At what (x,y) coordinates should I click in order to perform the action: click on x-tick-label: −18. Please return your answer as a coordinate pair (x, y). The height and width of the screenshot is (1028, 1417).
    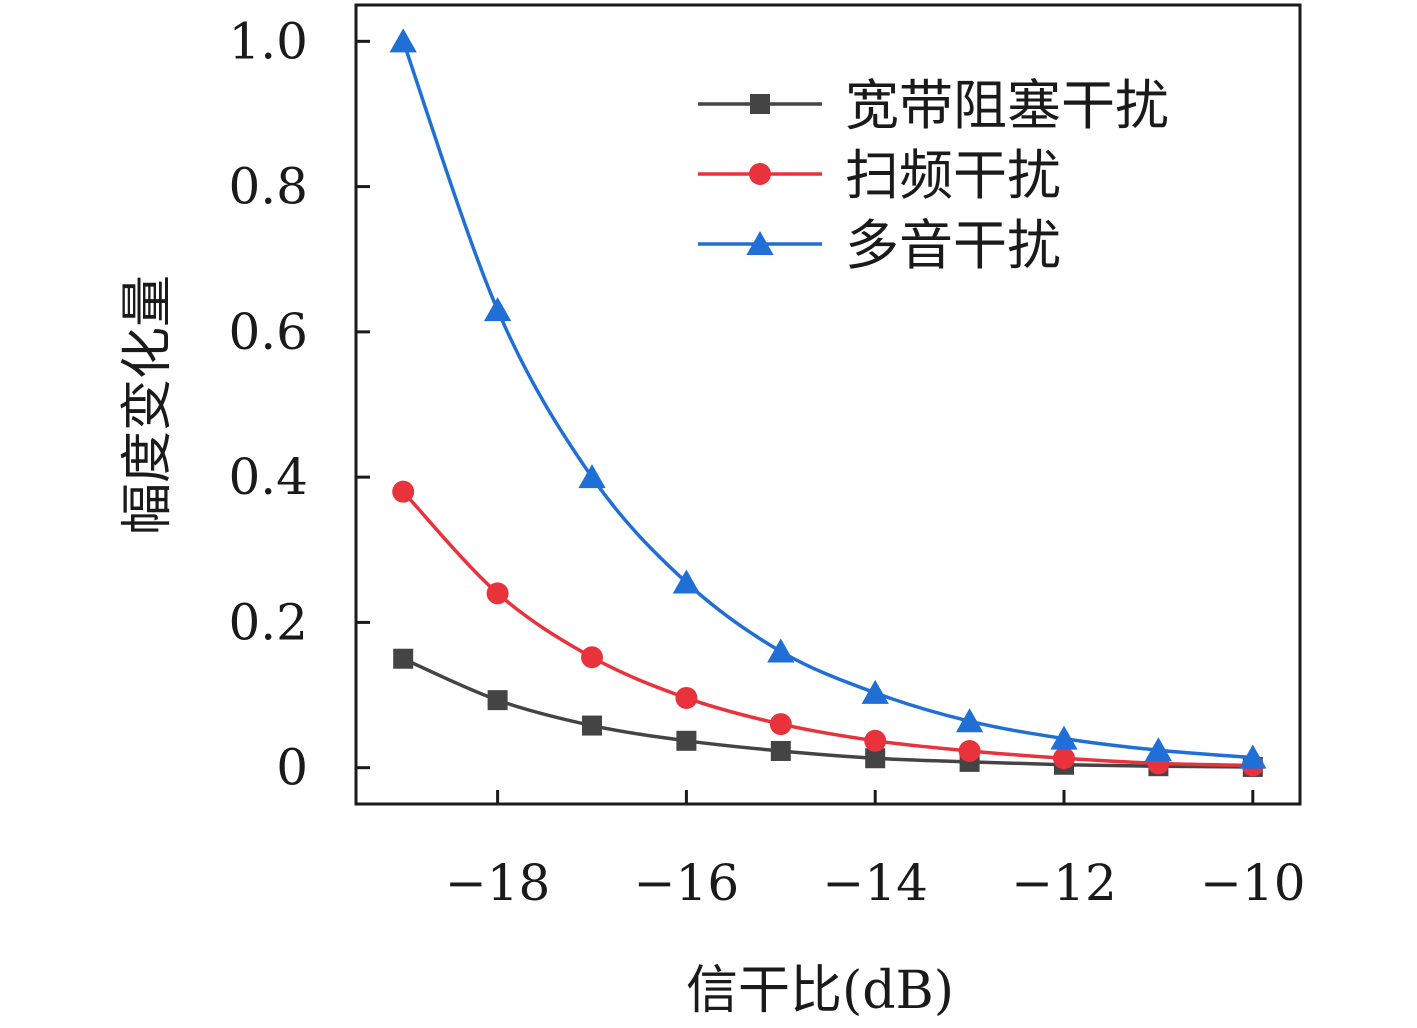
    Looking at the image, I should click on (498, 883).